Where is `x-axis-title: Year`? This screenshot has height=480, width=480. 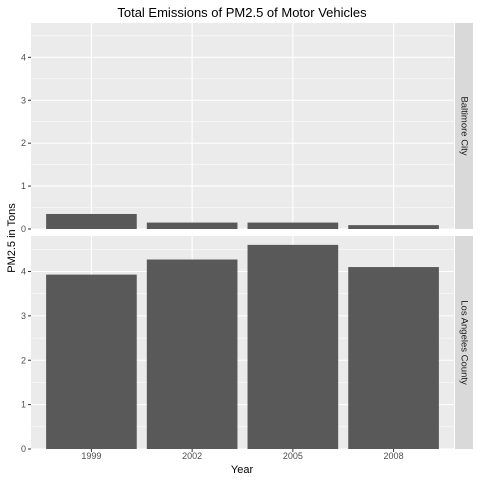
x-axis-title: Year is located at coordinates (242, 470).